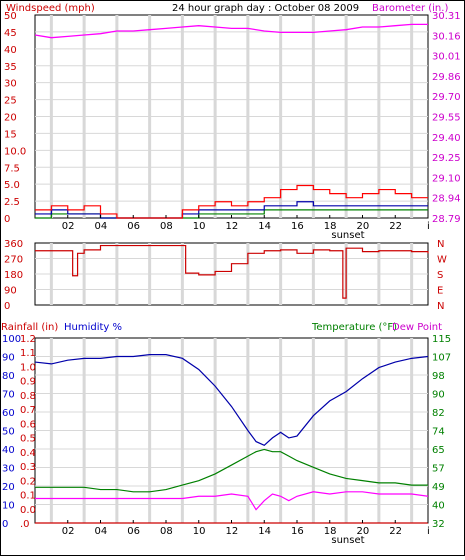 This screenshot has height=560, width=465. Describe the element at coordinates (10, 84) in the screenshot. I see `panel1-left-y-tick-label: 30` at that location.